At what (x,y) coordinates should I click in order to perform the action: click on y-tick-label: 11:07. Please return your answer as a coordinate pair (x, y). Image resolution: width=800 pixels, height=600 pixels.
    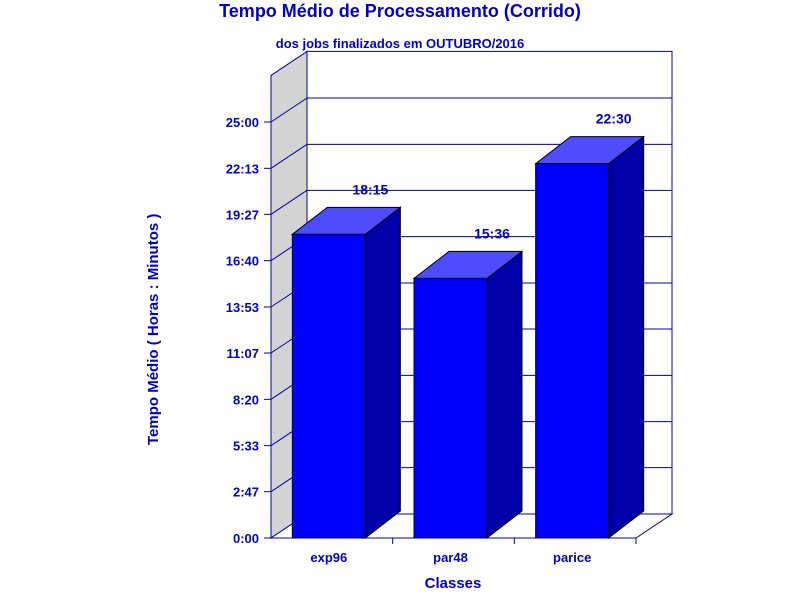
    Looking at the image, I should click on (242, 353).